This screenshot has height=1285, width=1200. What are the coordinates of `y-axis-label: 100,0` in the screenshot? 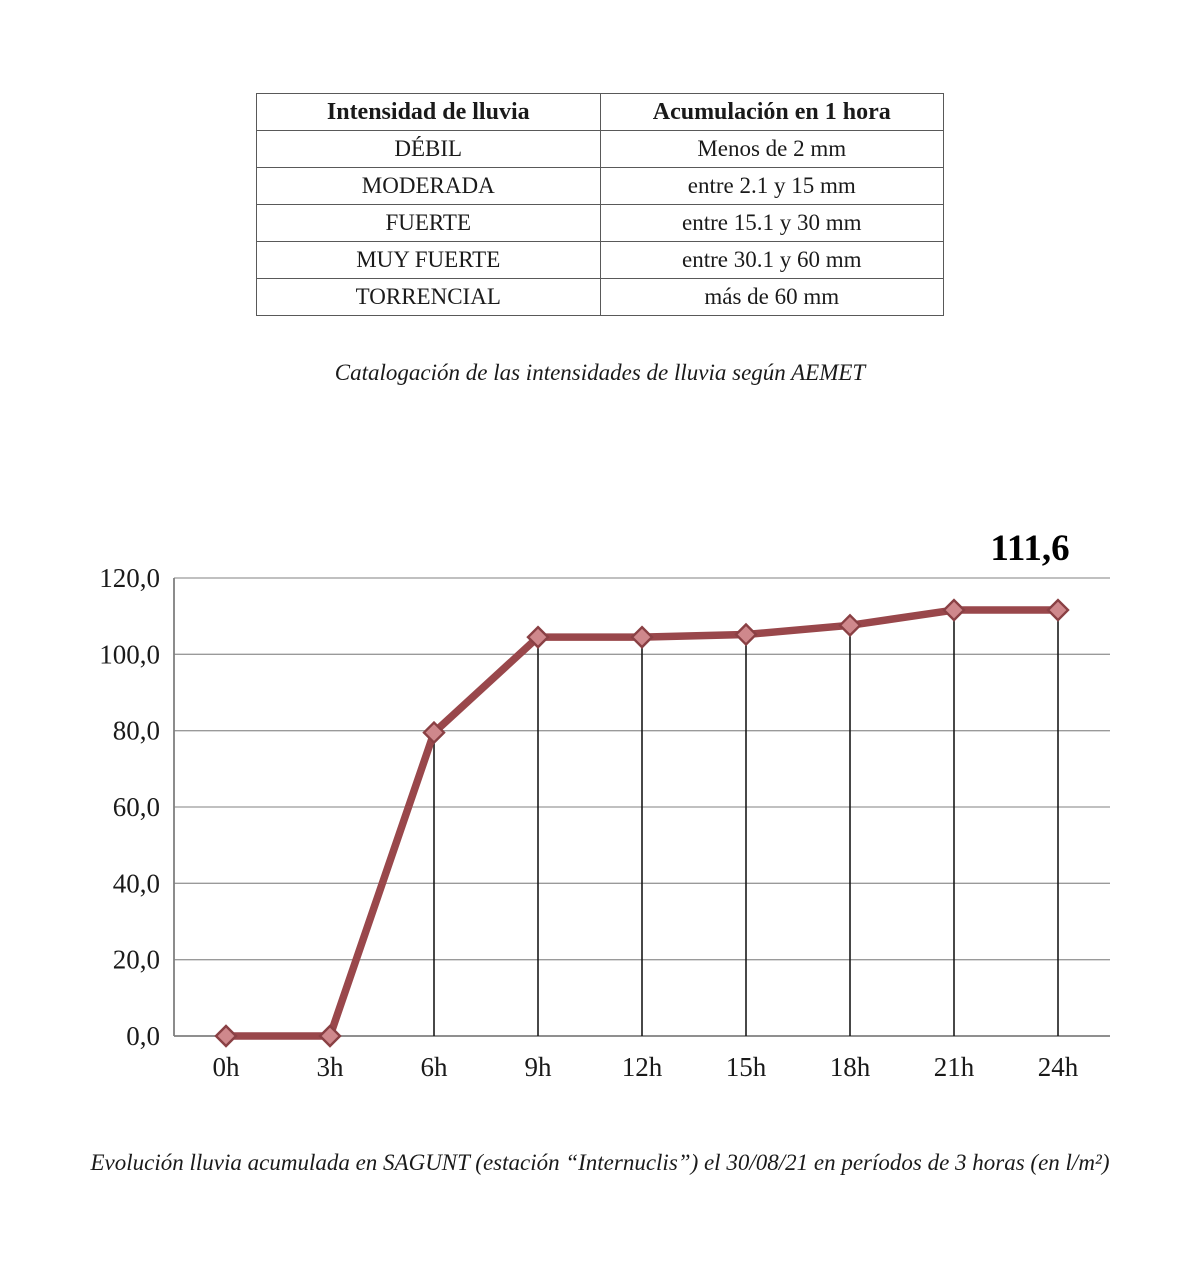 It's located at (129, 654).